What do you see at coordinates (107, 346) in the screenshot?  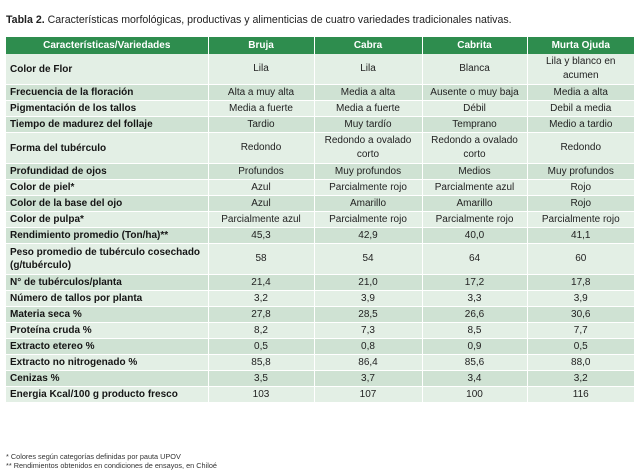 I see `row-label: Extracto etereo %` at bounding box center [107, 346].